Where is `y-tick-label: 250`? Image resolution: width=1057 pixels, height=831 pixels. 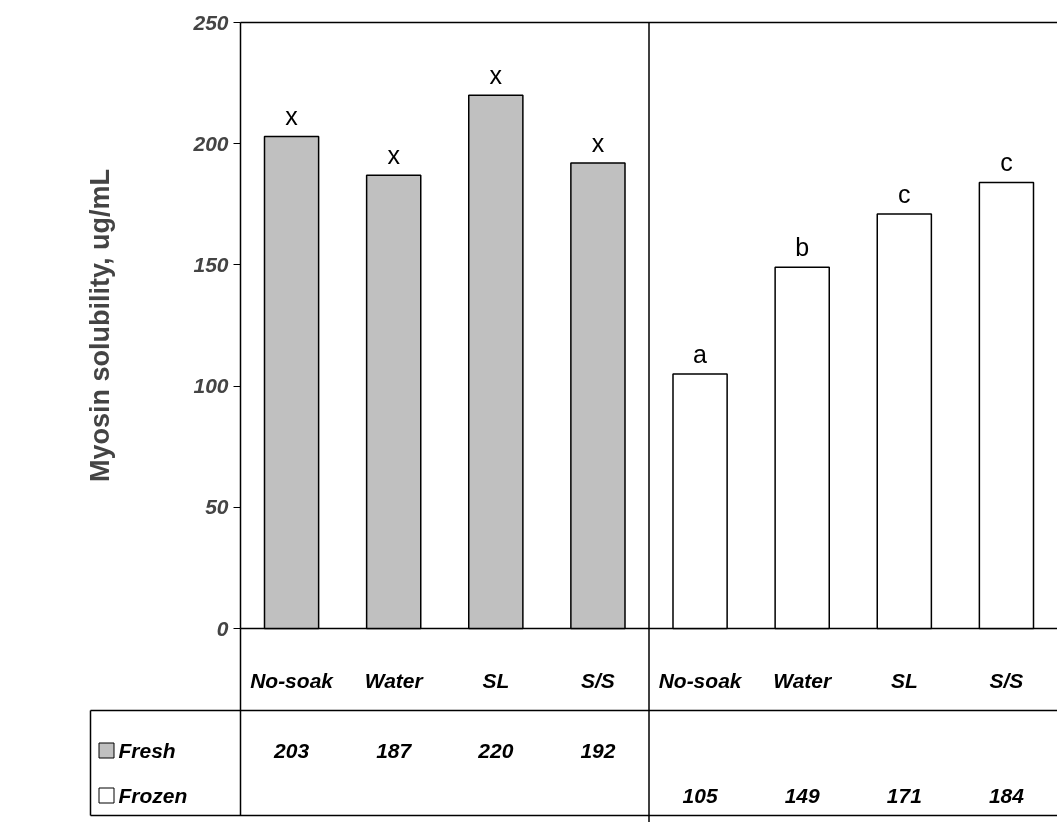
y-tick-label: 250 is located at coordinates (210, 22).